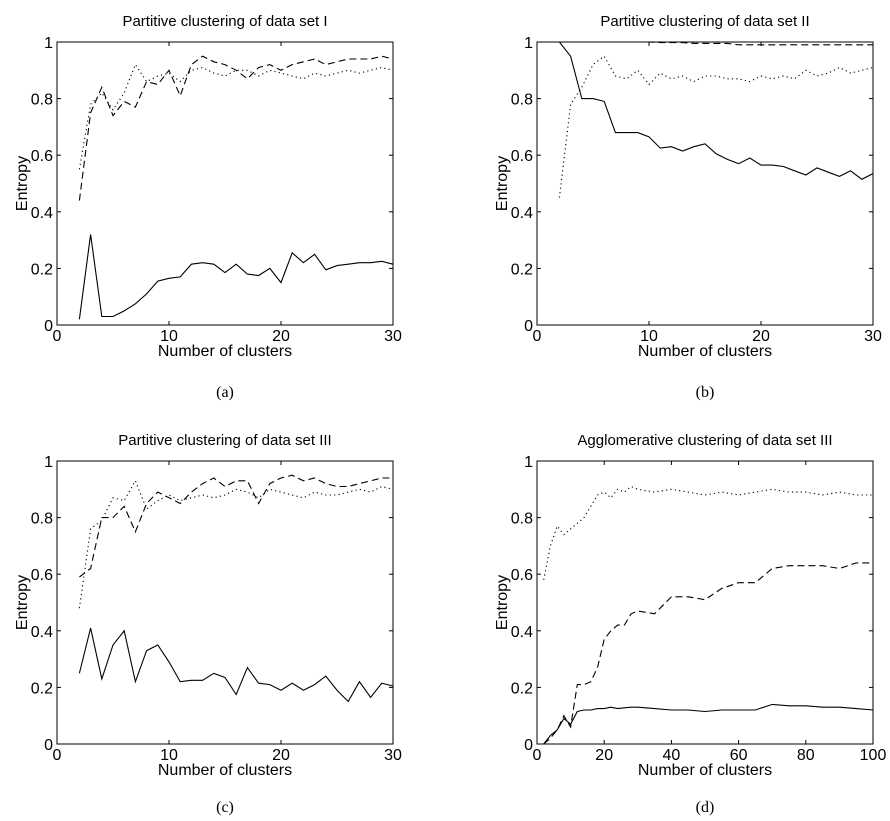 This screenshot has height=821, width=890. What do you see at coordinates (739, 755) in the screenshot?
I see `x-tick-label: 60` at bounding box center [739, 755].